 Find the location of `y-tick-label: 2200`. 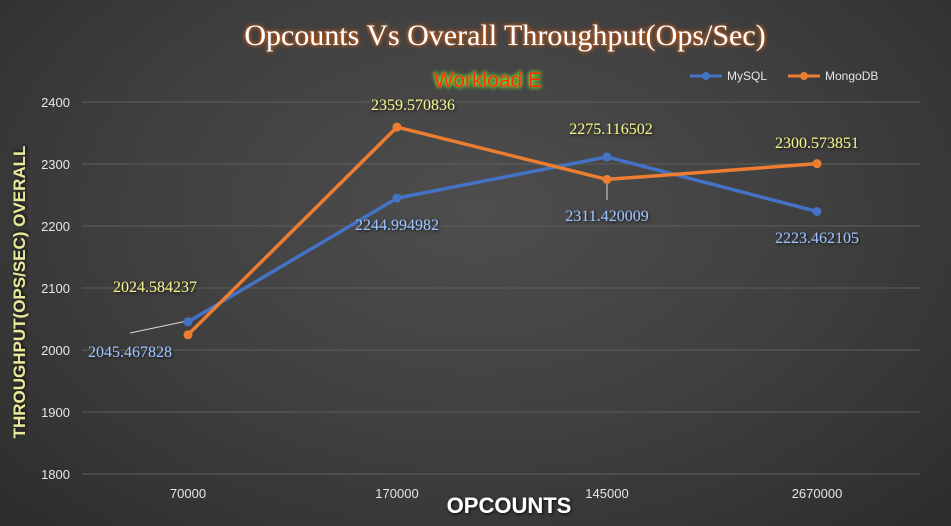

y-tick-label: 2200 is located at coordinates (55, 226).